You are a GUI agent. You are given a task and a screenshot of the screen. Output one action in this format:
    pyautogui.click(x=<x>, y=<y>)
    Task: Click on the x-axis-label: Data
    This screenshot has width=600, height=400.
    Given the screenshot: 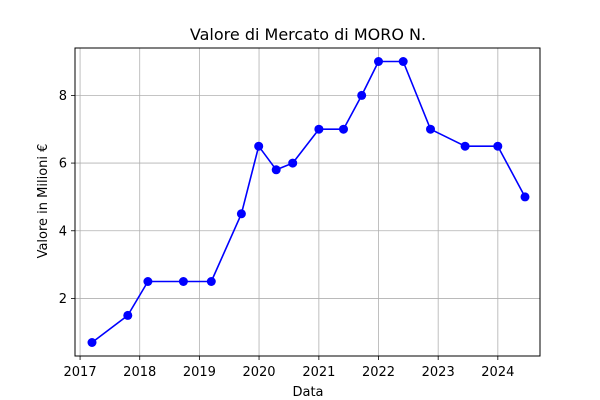 What is the action you would take?
    pyautogui.click(x=307, y=392)
    